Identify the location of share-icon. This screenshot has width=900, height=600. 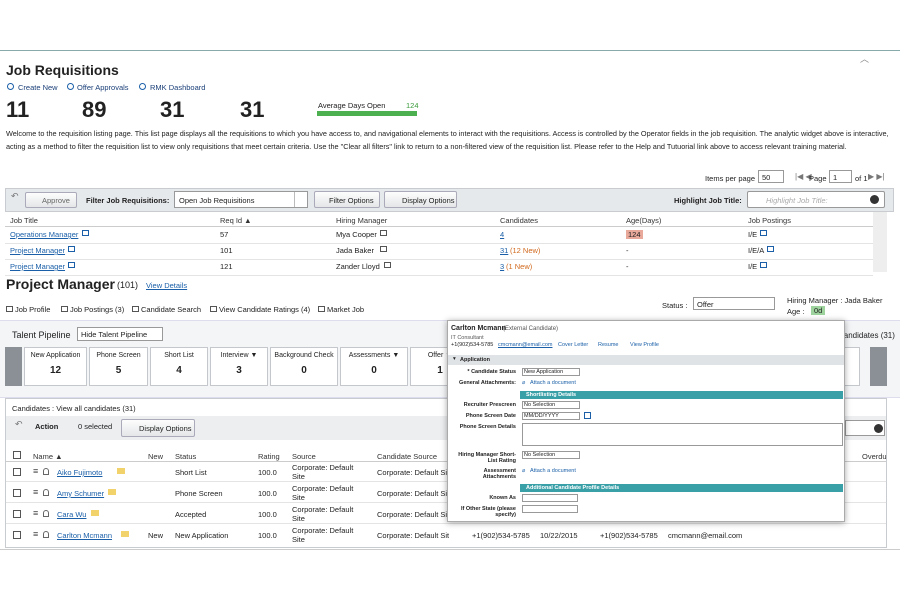
(71, 249).